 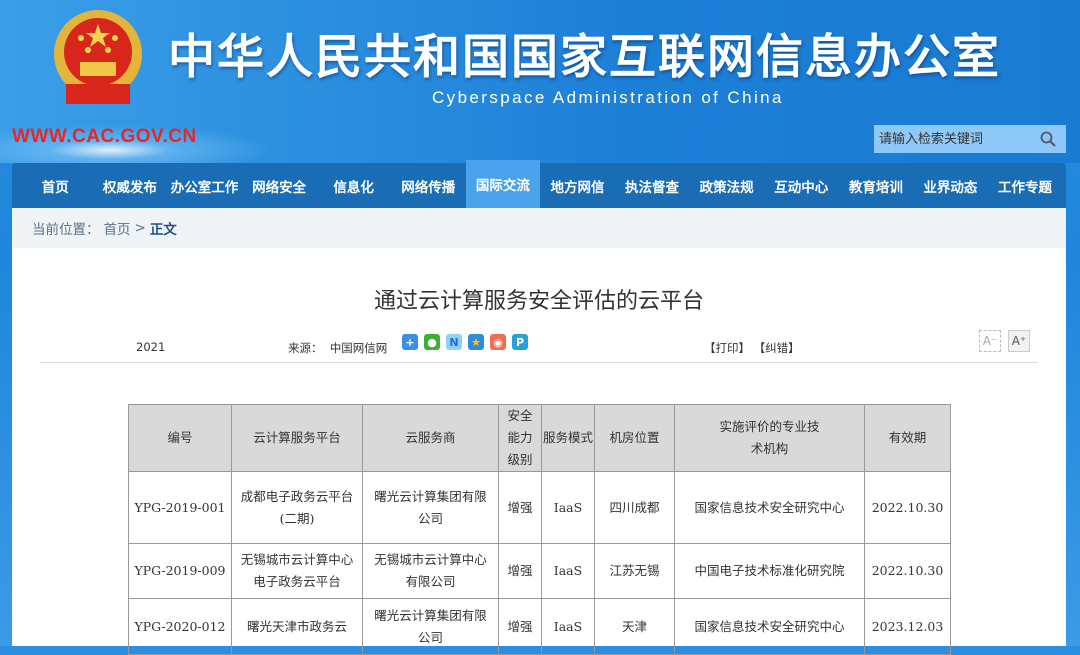 What do you see at coordinates (297, 571) in the screenshot?
I see `table-cell: 无锡城市云计算中心电子政务云平台` at bounding box center [297, 571].